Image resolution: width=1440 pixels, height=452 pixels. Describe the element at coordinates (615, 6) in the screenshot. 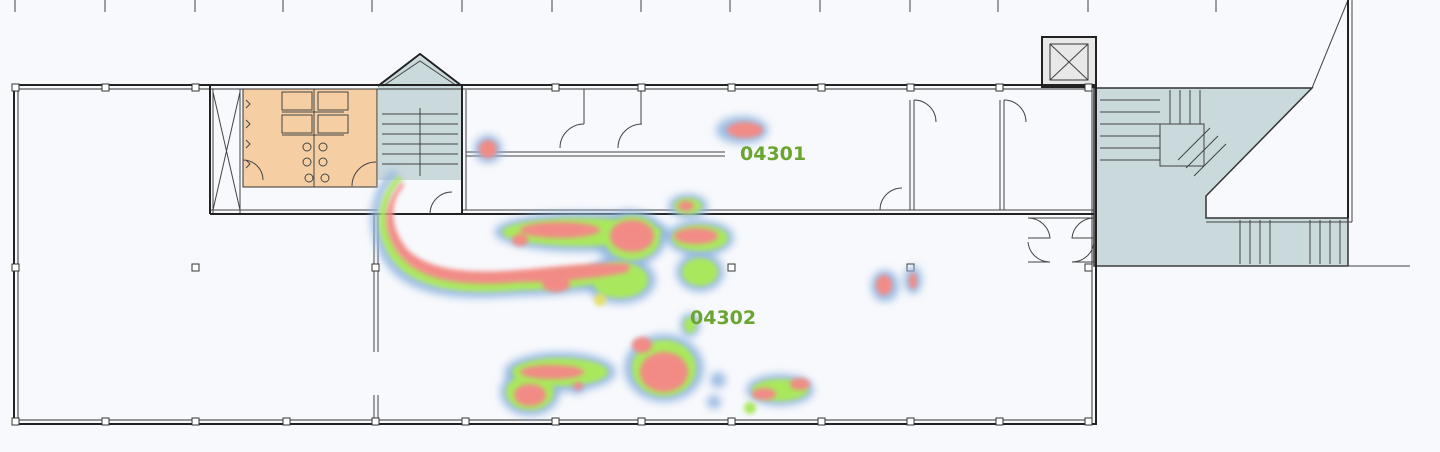

I see `top-ruler` at that location.